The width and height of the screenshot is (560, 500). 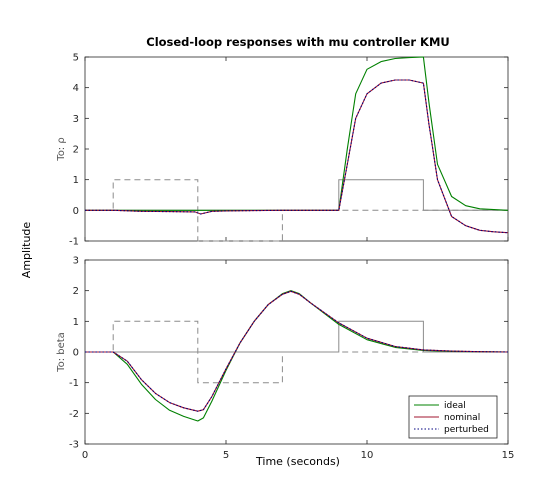 I want to click on y-tick-label: -2, so click(x=74, y=414).